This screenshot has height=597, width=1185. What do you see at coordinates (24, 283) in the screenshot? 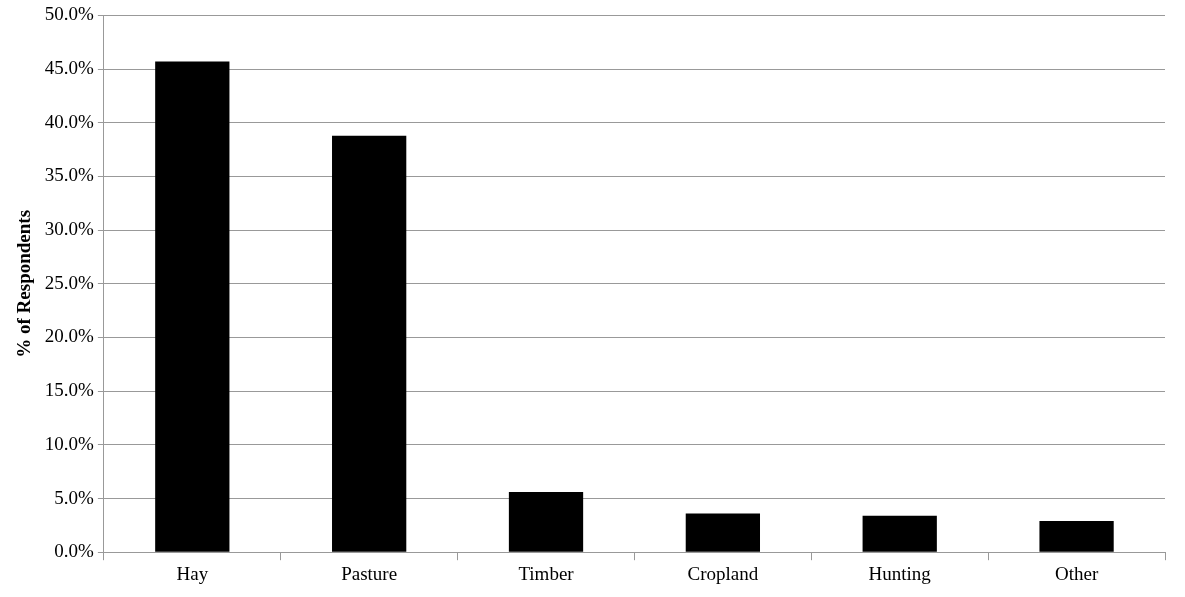
I see `y-axis-title: % of Respondents` at bounding box center [24, 283].